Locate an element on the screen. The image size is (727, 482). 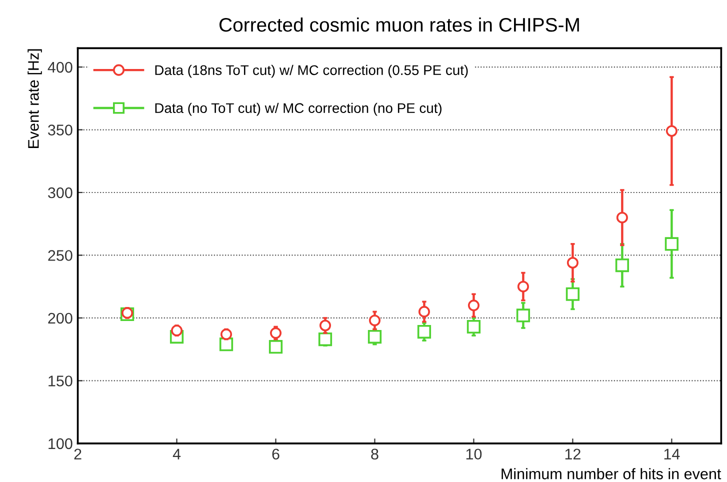
y-tick-label: 300 is located at coordinates (60, 192).